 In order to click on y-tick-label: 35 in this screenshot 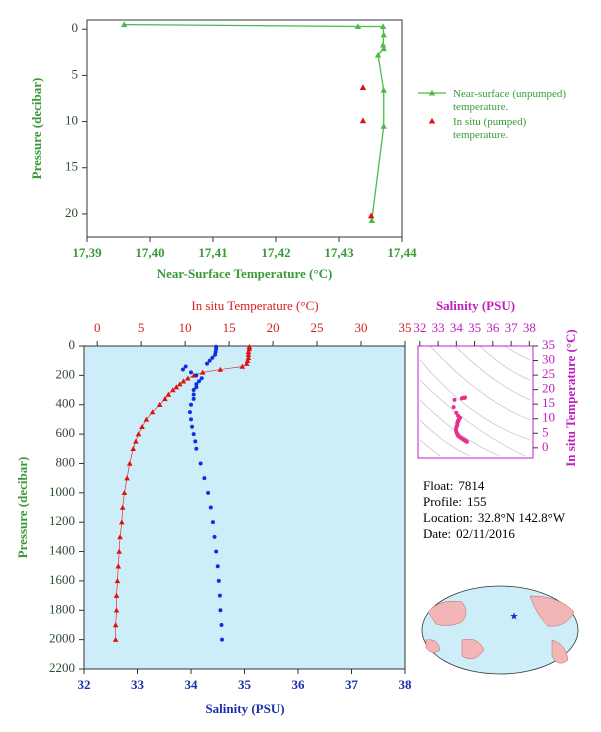, I will do `click(548, 344)`.